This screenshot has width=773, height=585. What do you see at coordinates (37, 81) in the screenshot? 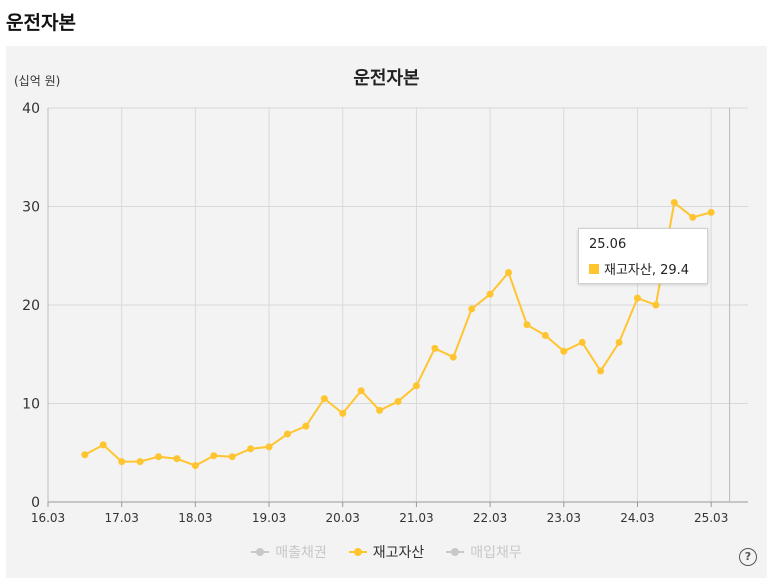
I see `y-unit-label: (십억 원)` at bounding box center [37, 81].